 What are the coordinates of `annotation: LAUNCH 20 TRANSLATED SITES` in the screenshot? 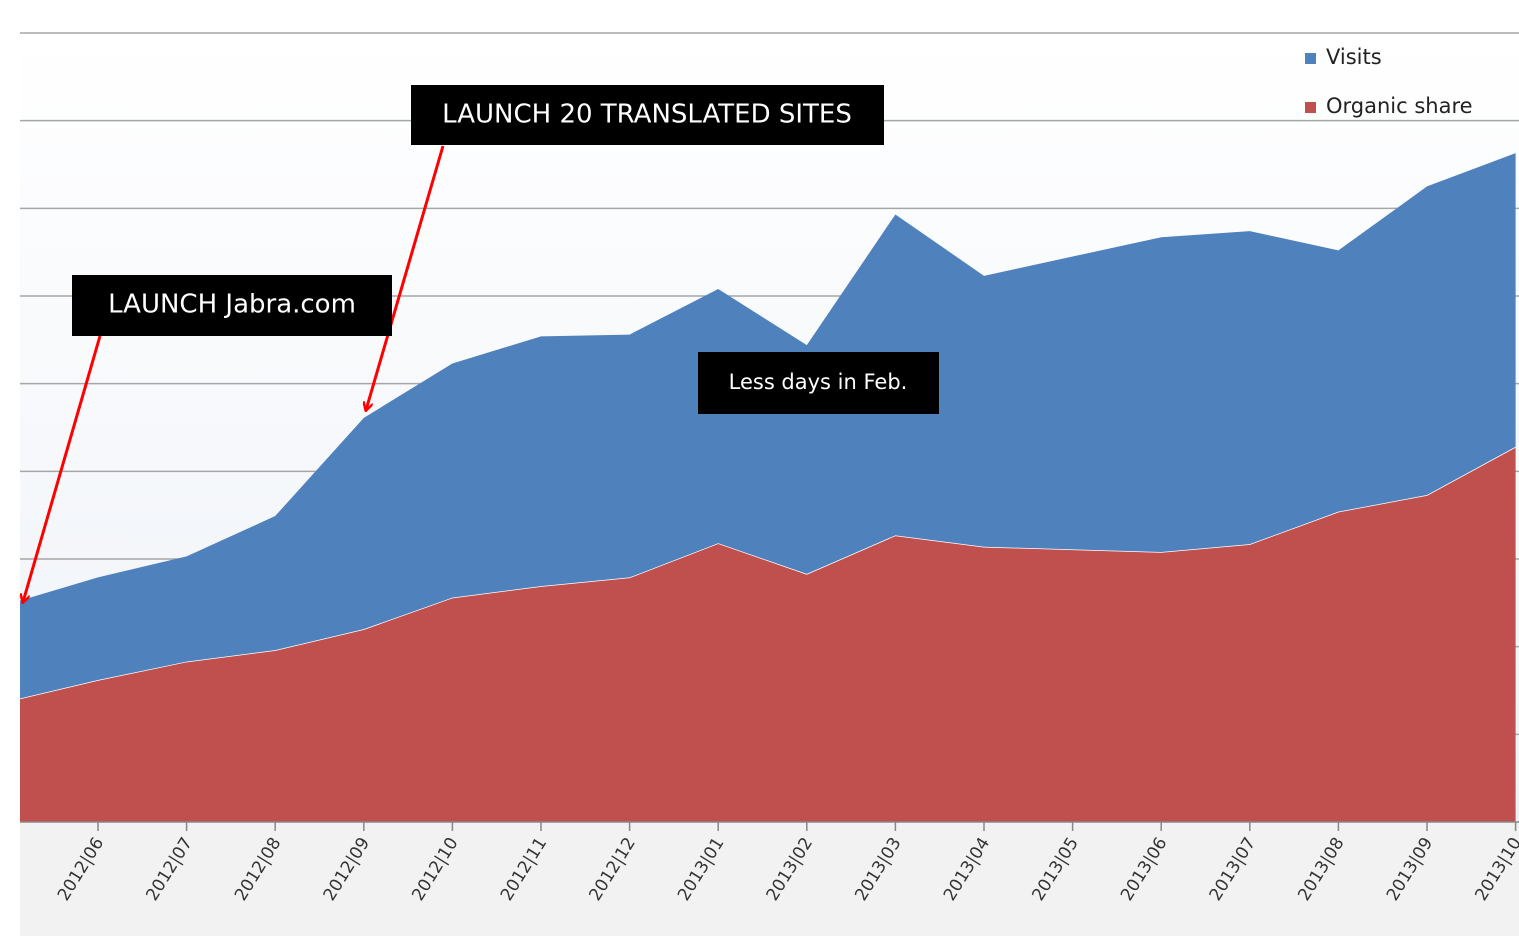 It's located at (647, 115).